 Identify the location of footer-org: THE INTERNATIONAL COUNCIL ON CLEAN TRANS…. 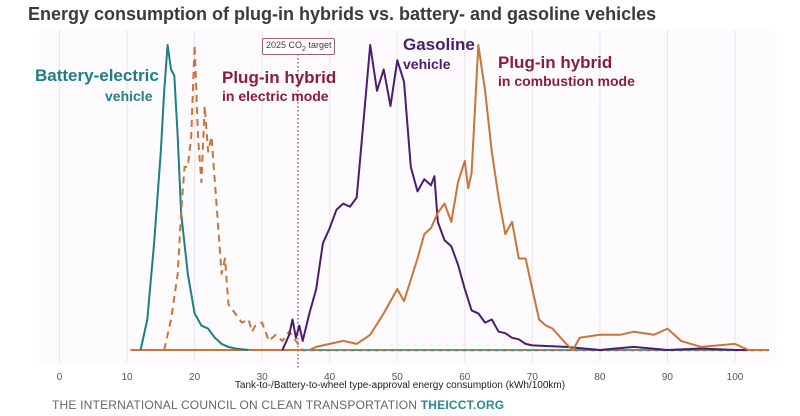
(235, 405).